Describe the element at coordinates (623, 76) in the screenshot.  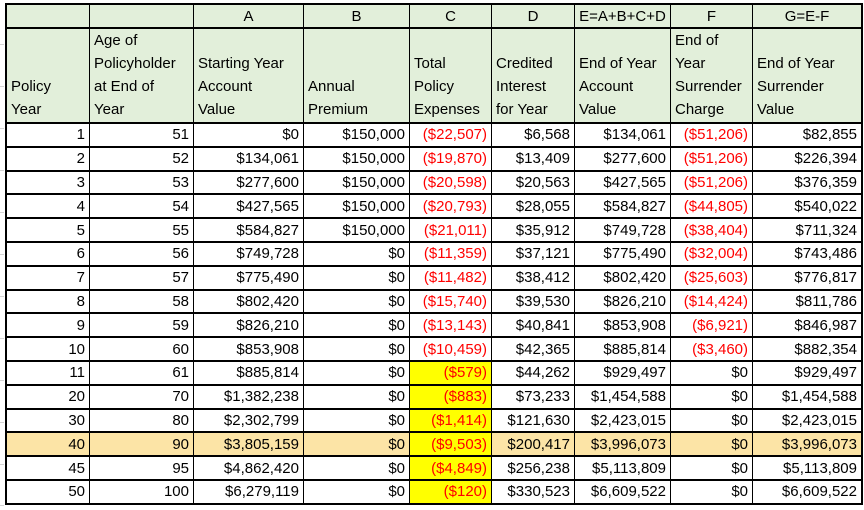
I see `column-header-cell: End of Year Account Value` at that location.